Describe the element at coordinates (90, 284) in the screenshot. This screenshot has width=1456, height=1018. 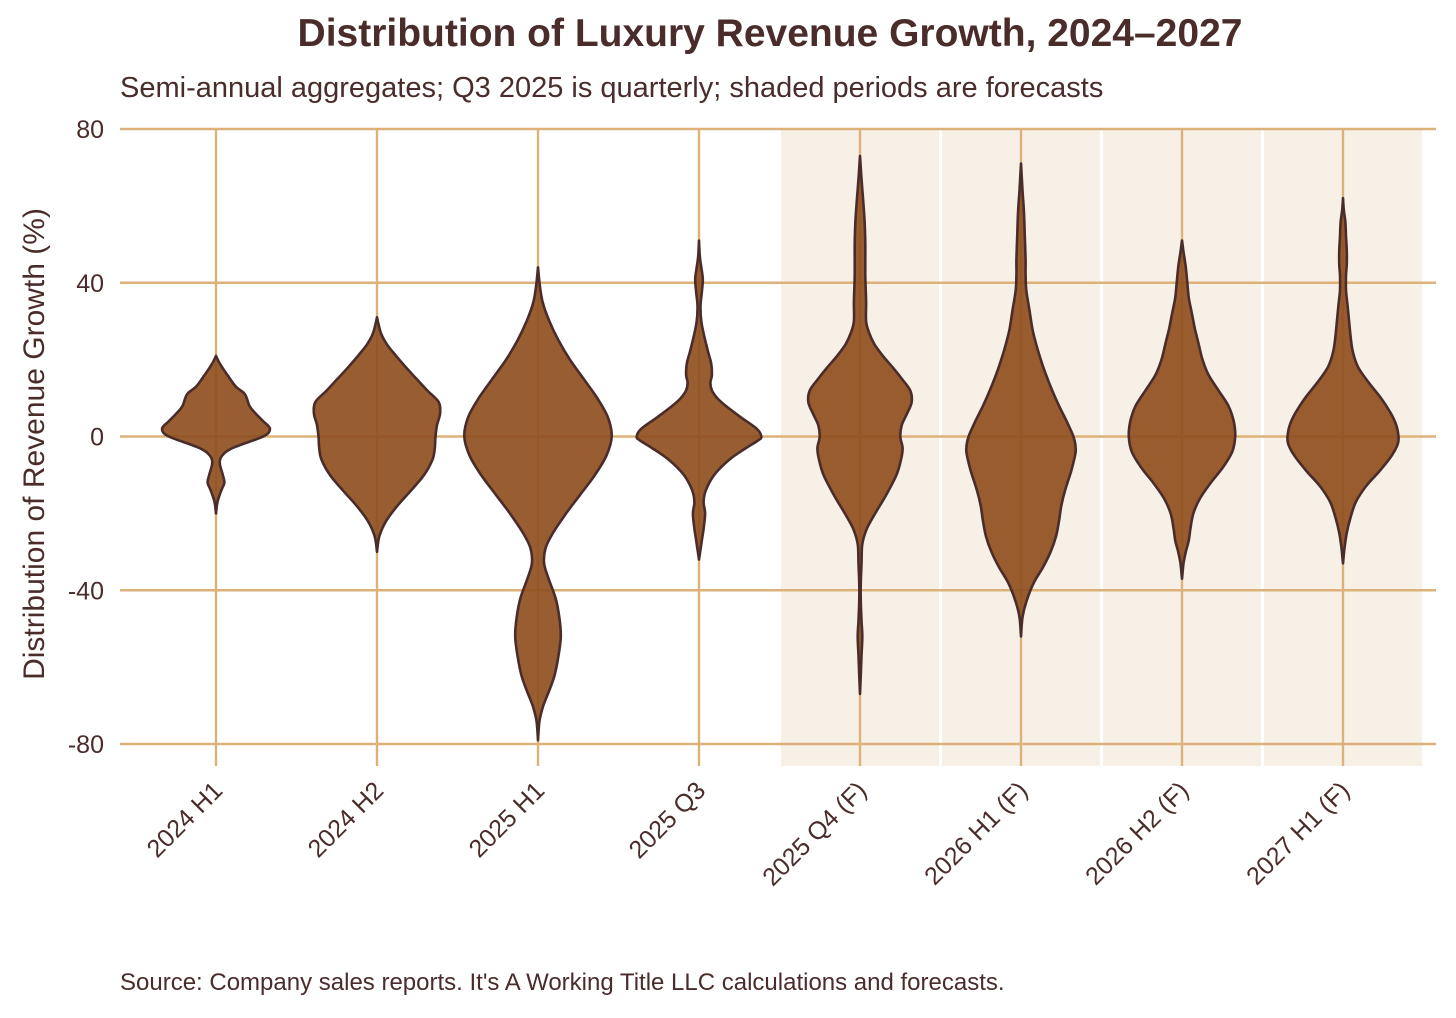
I see `y-tick-label: 40` at that location.